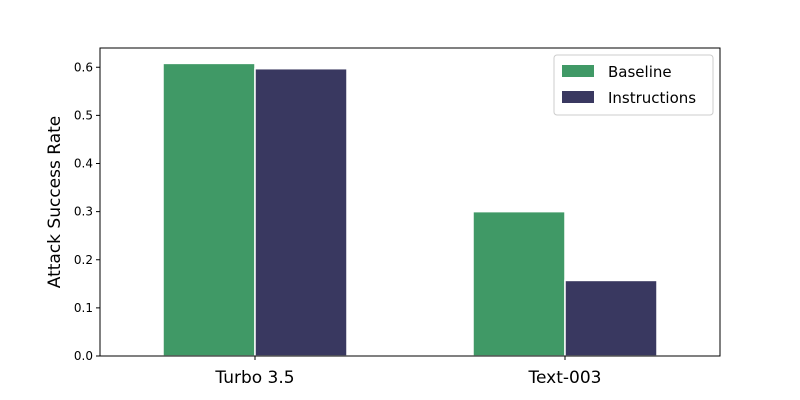  I want to click on y-tick-label: 0.3, so click(83, 212).